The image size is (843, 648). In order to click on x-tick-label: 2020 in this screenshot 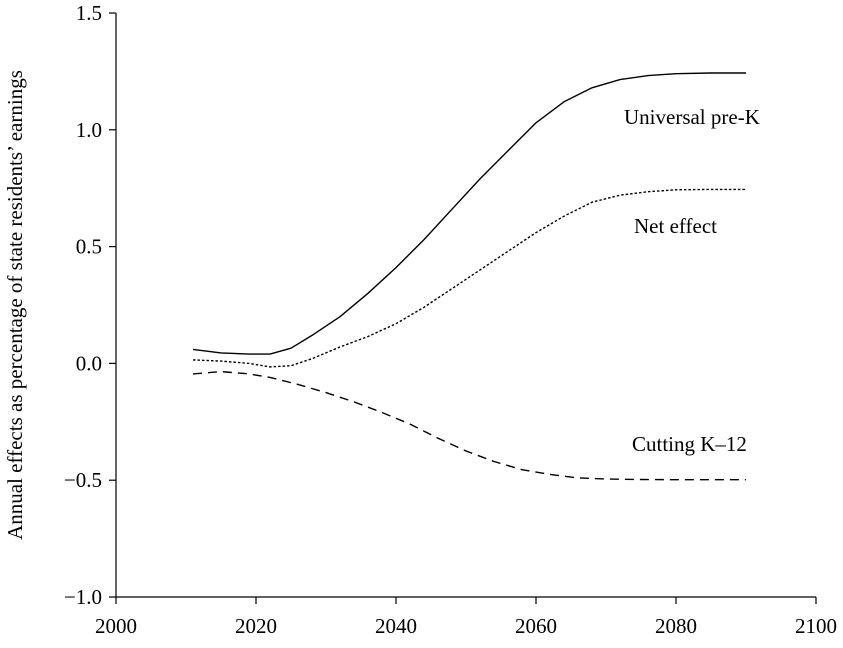, I will do `click(256, 626)`.